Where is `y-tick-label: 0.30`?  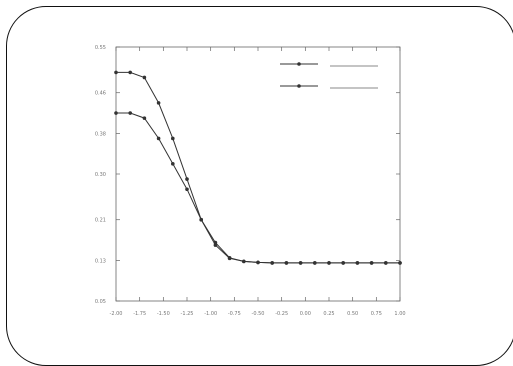
y-tick-label: 0.30 is located at coordinates (100, 175).